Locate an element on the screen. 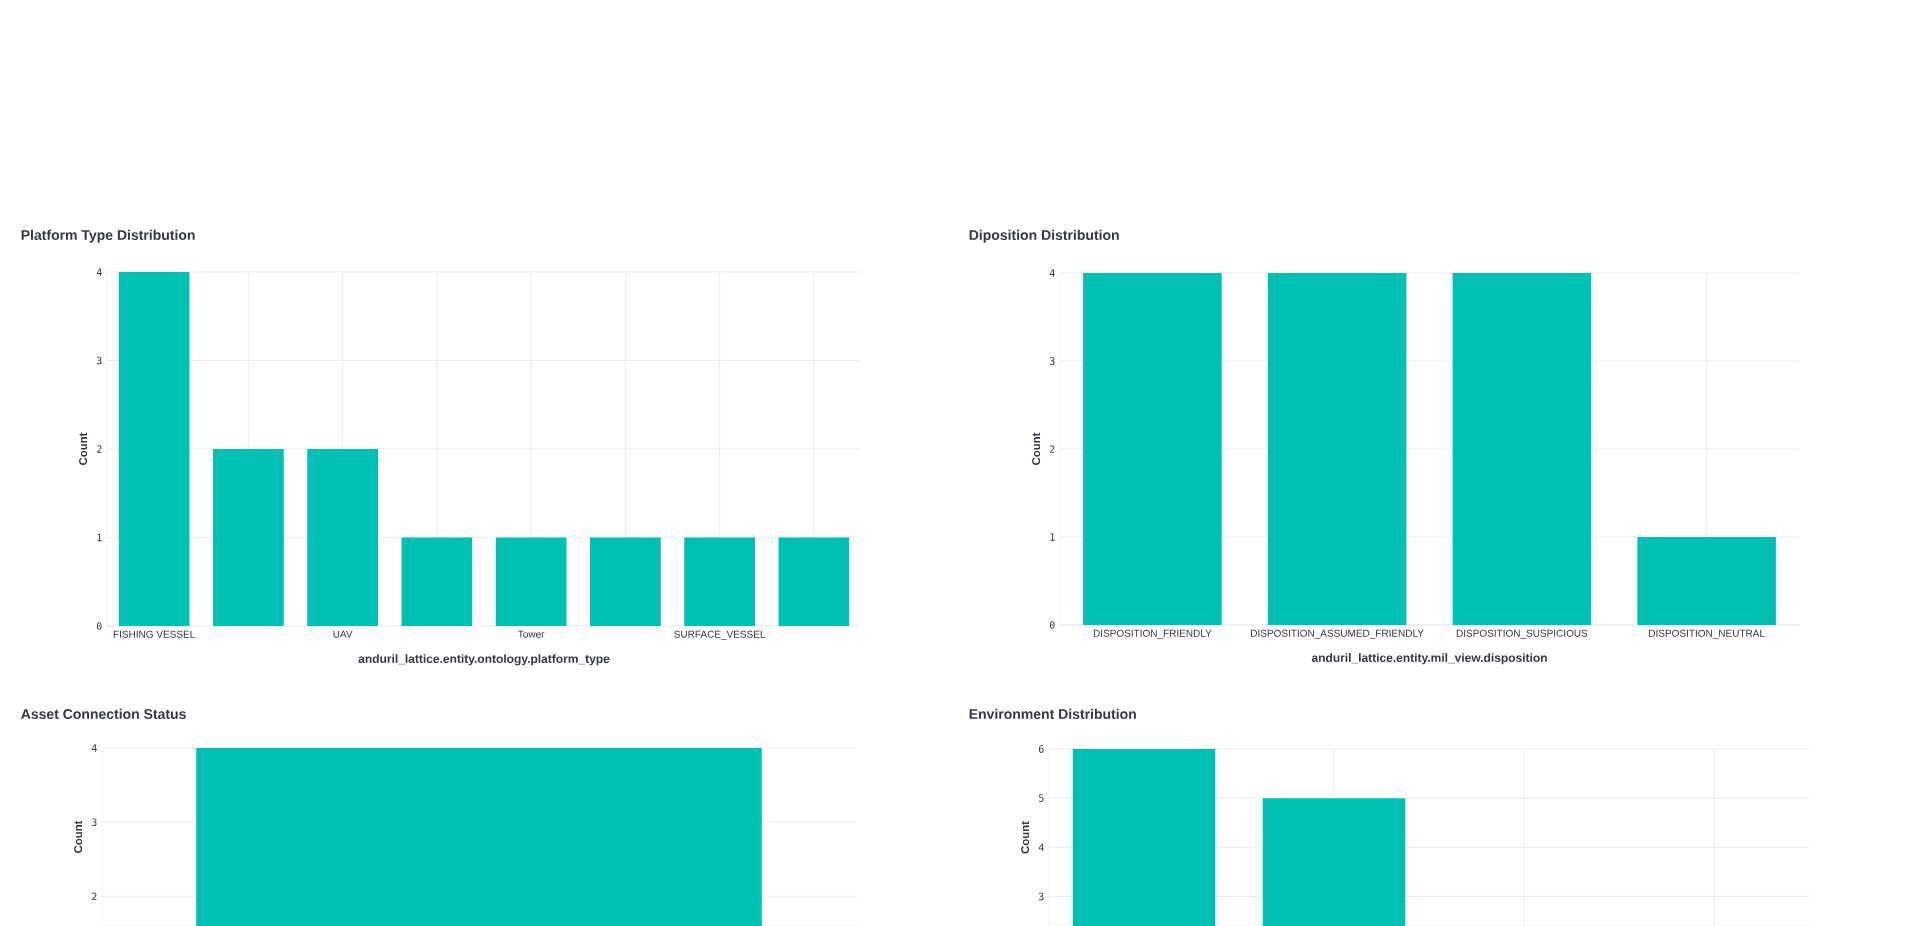  x-tick-label: UAV is located at coordinates (343, 634).